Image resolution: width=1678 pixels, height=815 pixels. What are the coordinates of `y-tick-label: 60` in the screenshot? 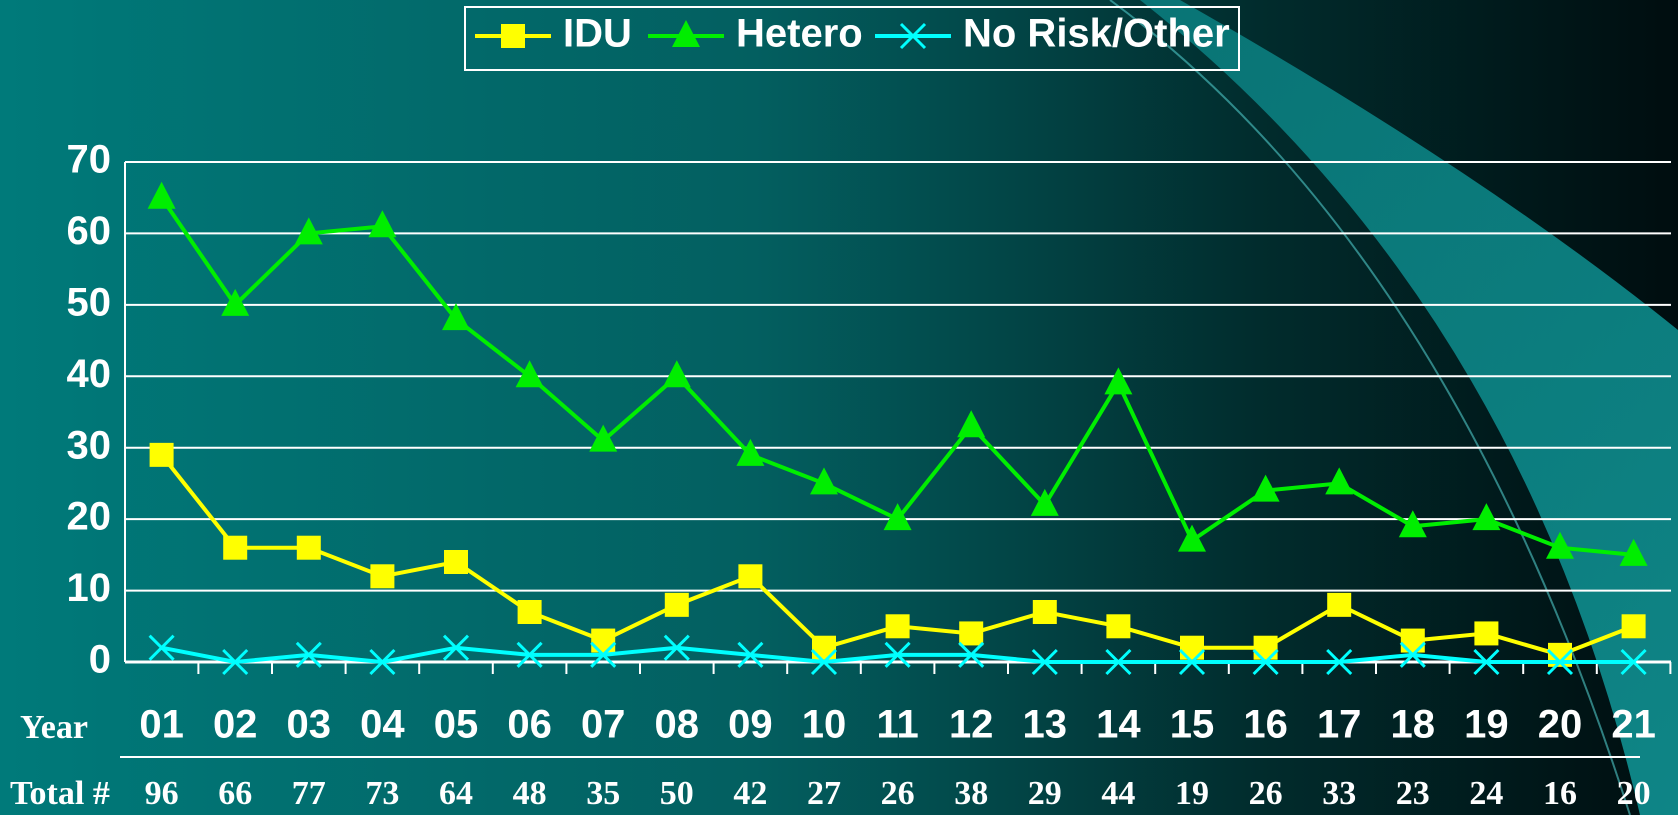 It's located at (89, 231).